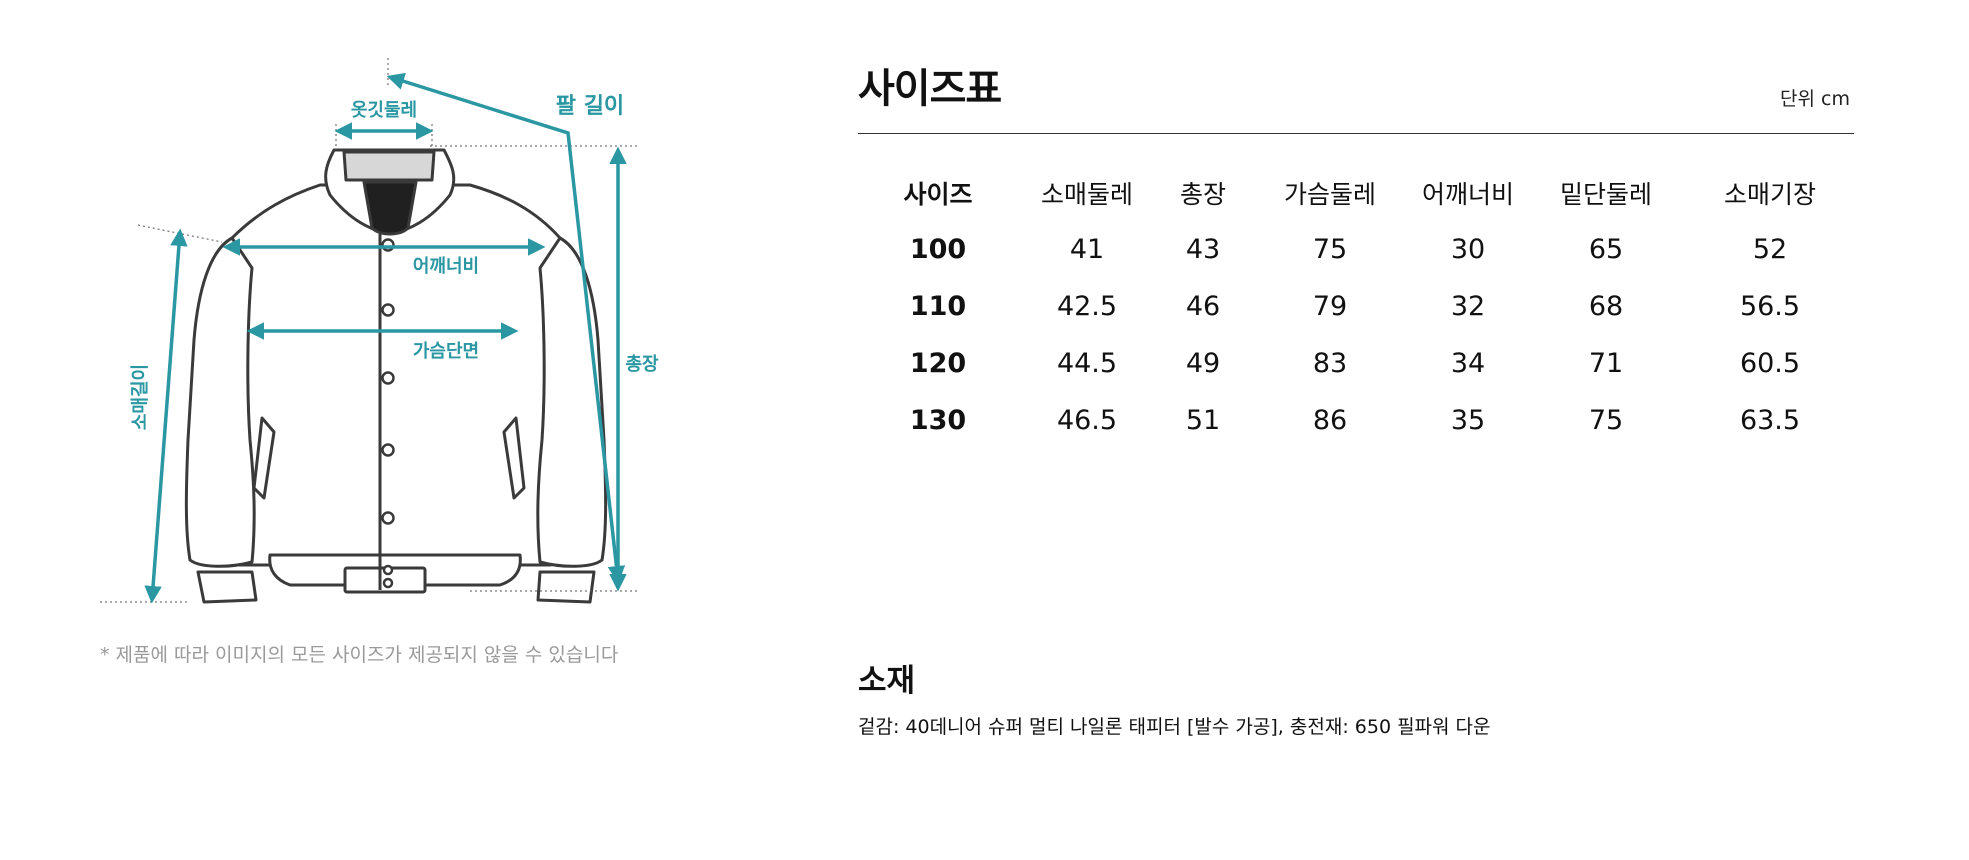 Image resolution: width=1969 pixels, height=860 pixels. What do you see at coordinates (396, 376) in the screenshot?
I see `jacket-illustration` at bounding box center [396, 376].